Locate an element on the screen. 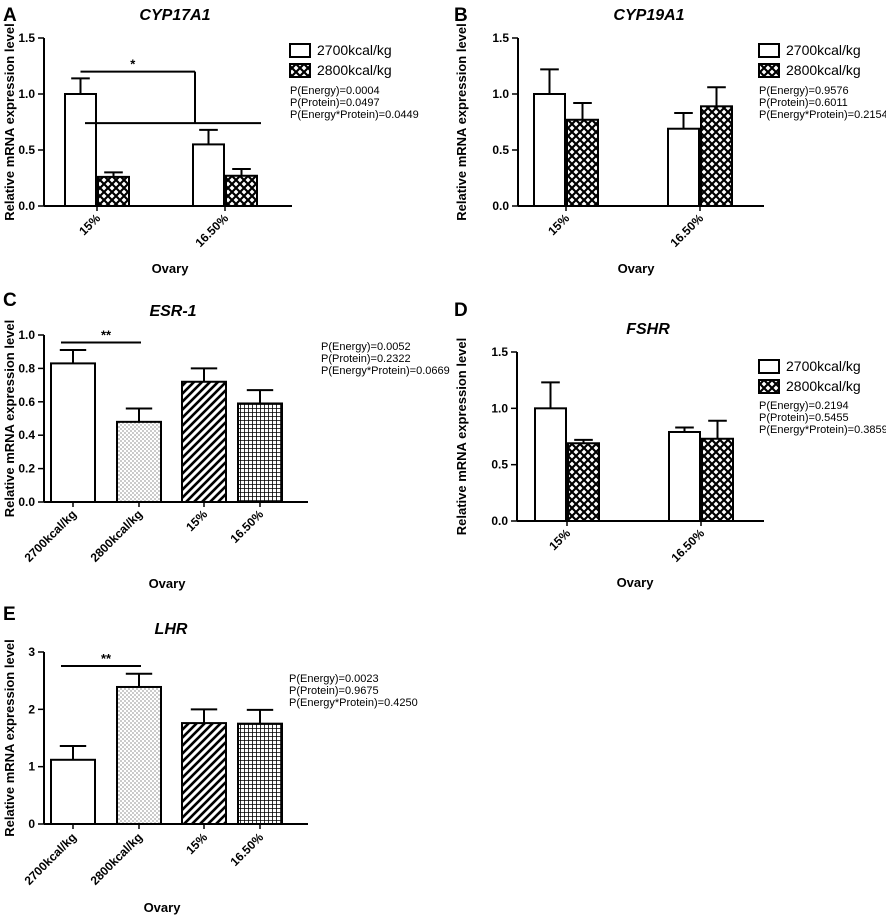  stat-text: P(Energy)=0.9576 is located at coordinates (804, 91).